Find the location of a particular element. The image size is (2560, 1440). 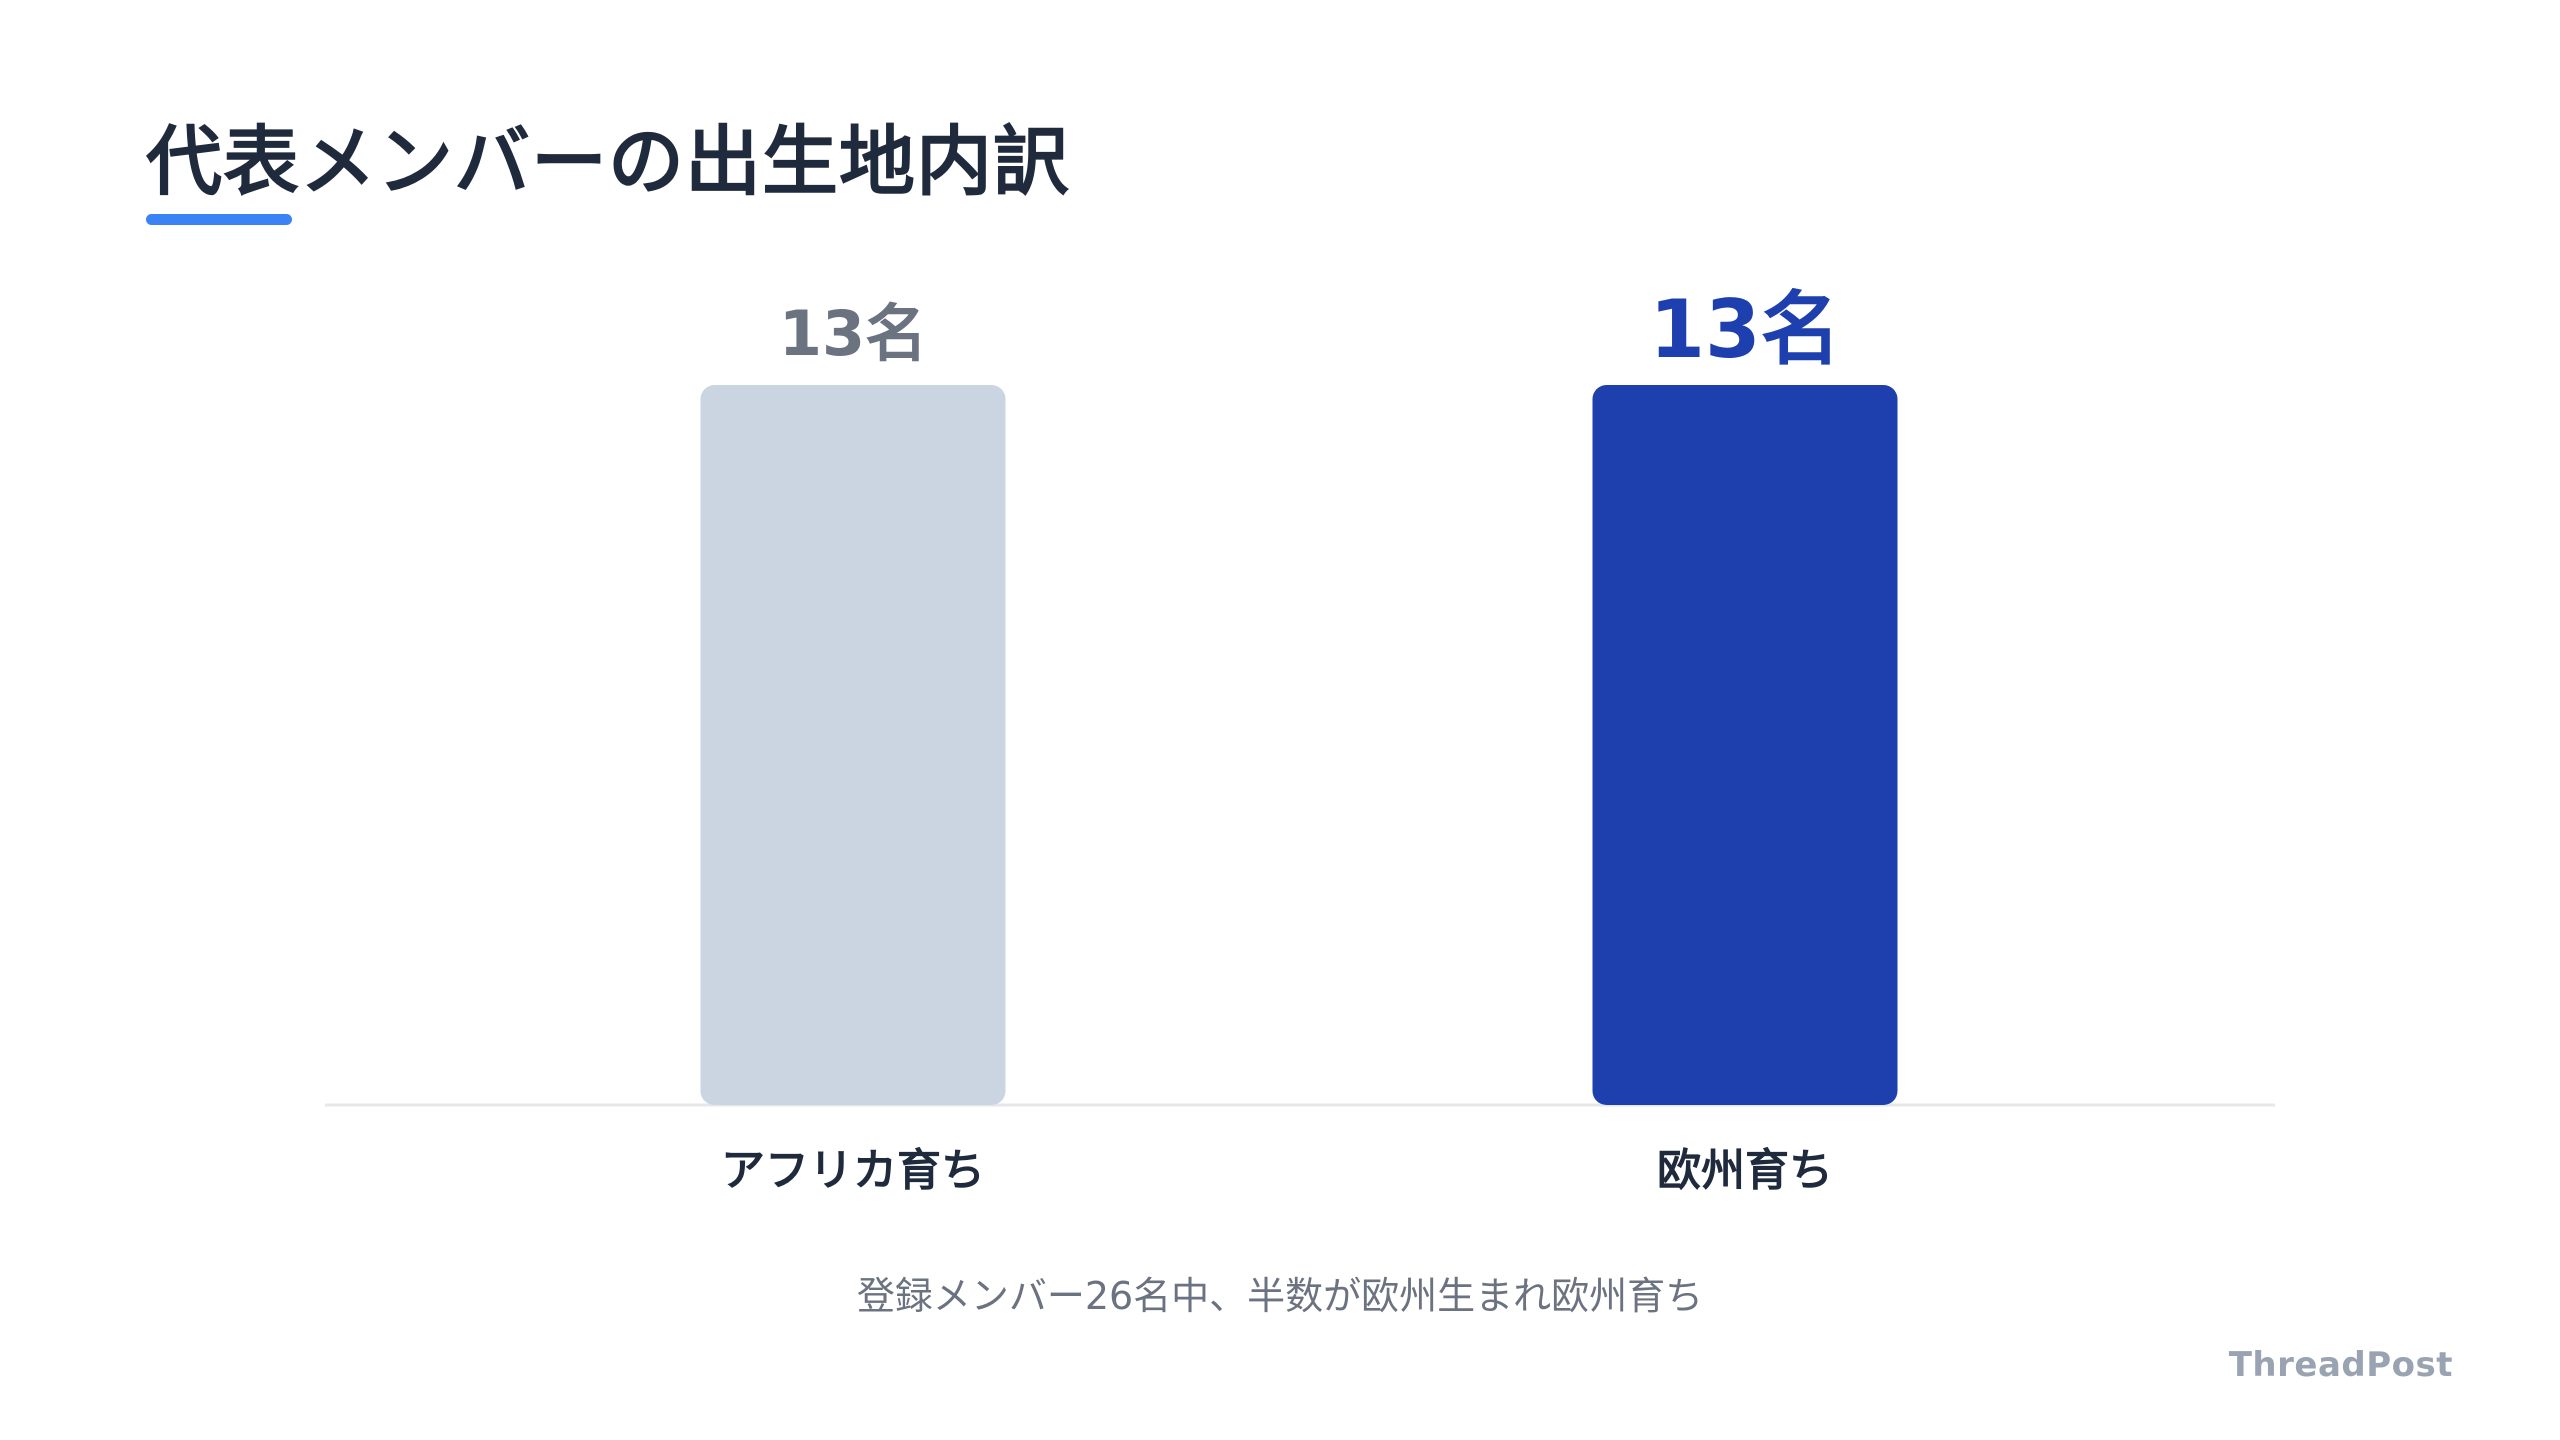

bar-value-label-2: 13名 is located at coordinates (1744, 329).